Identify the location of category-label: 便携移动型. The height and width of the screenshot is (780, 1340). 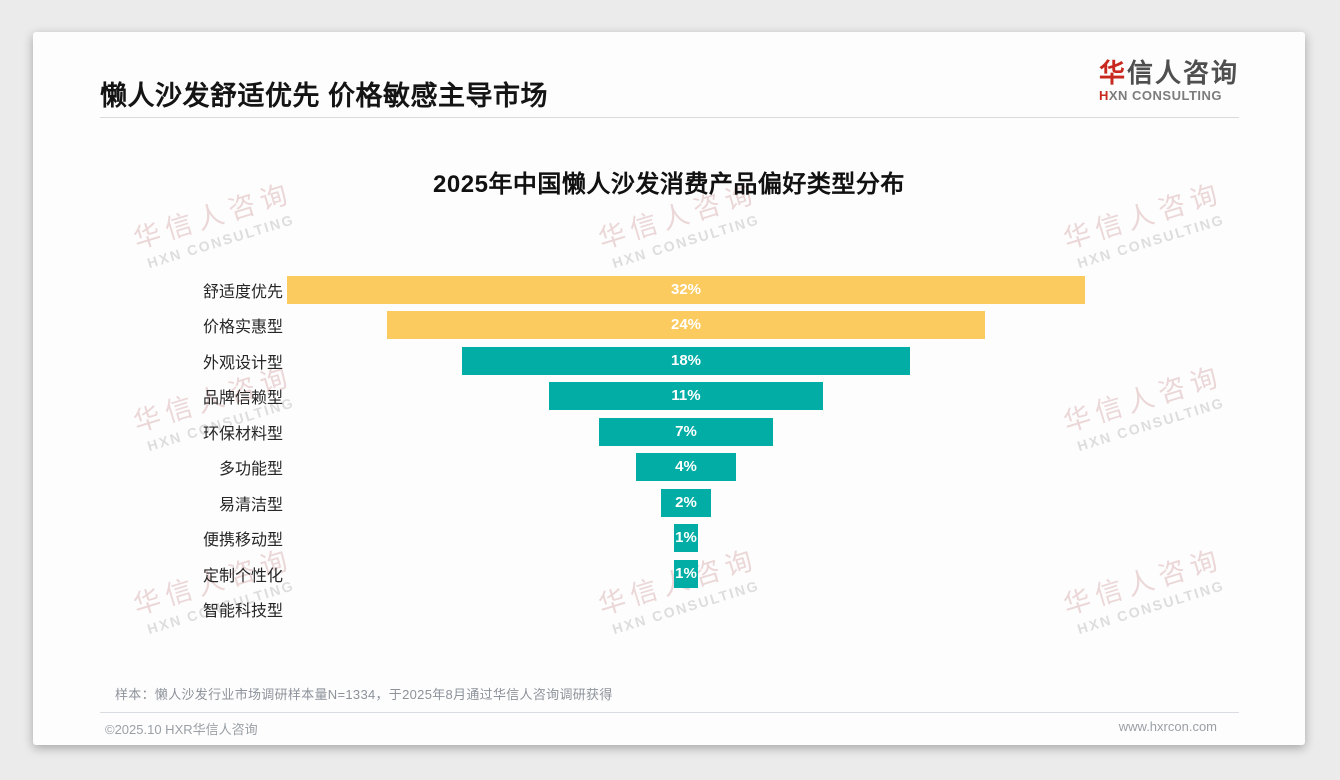
(242, 541).